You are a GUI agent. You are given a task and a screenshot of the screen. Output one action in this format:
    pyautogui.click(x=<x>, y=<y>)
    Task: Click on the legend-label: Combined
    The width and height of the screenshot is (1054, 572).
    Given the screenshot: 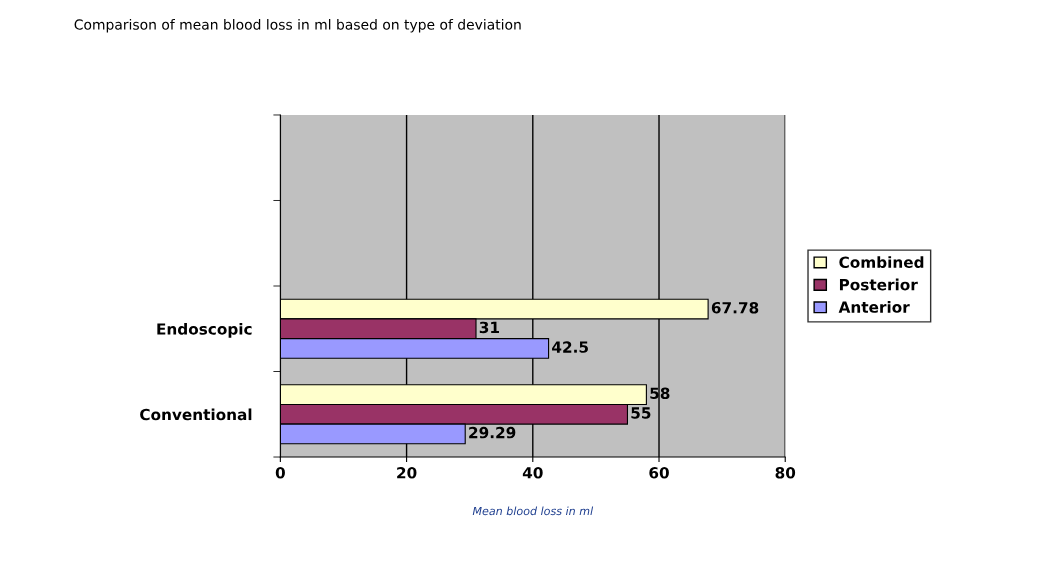 What is the action you would take?
    pyautogui.click(x=881, y=262)
    